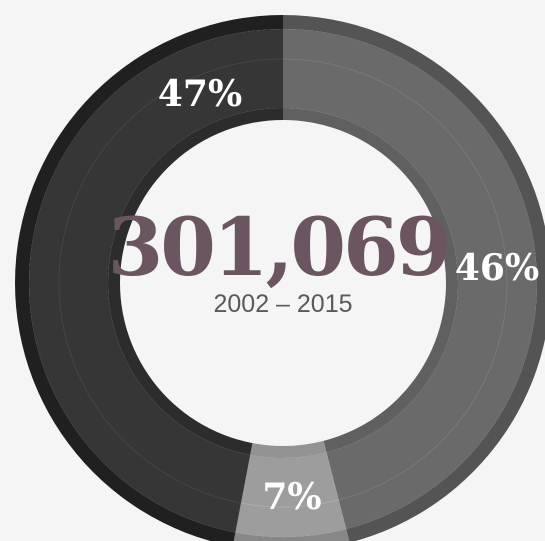  I want to click on center-subtitle: 2002 – 2015, so click(282, 304).